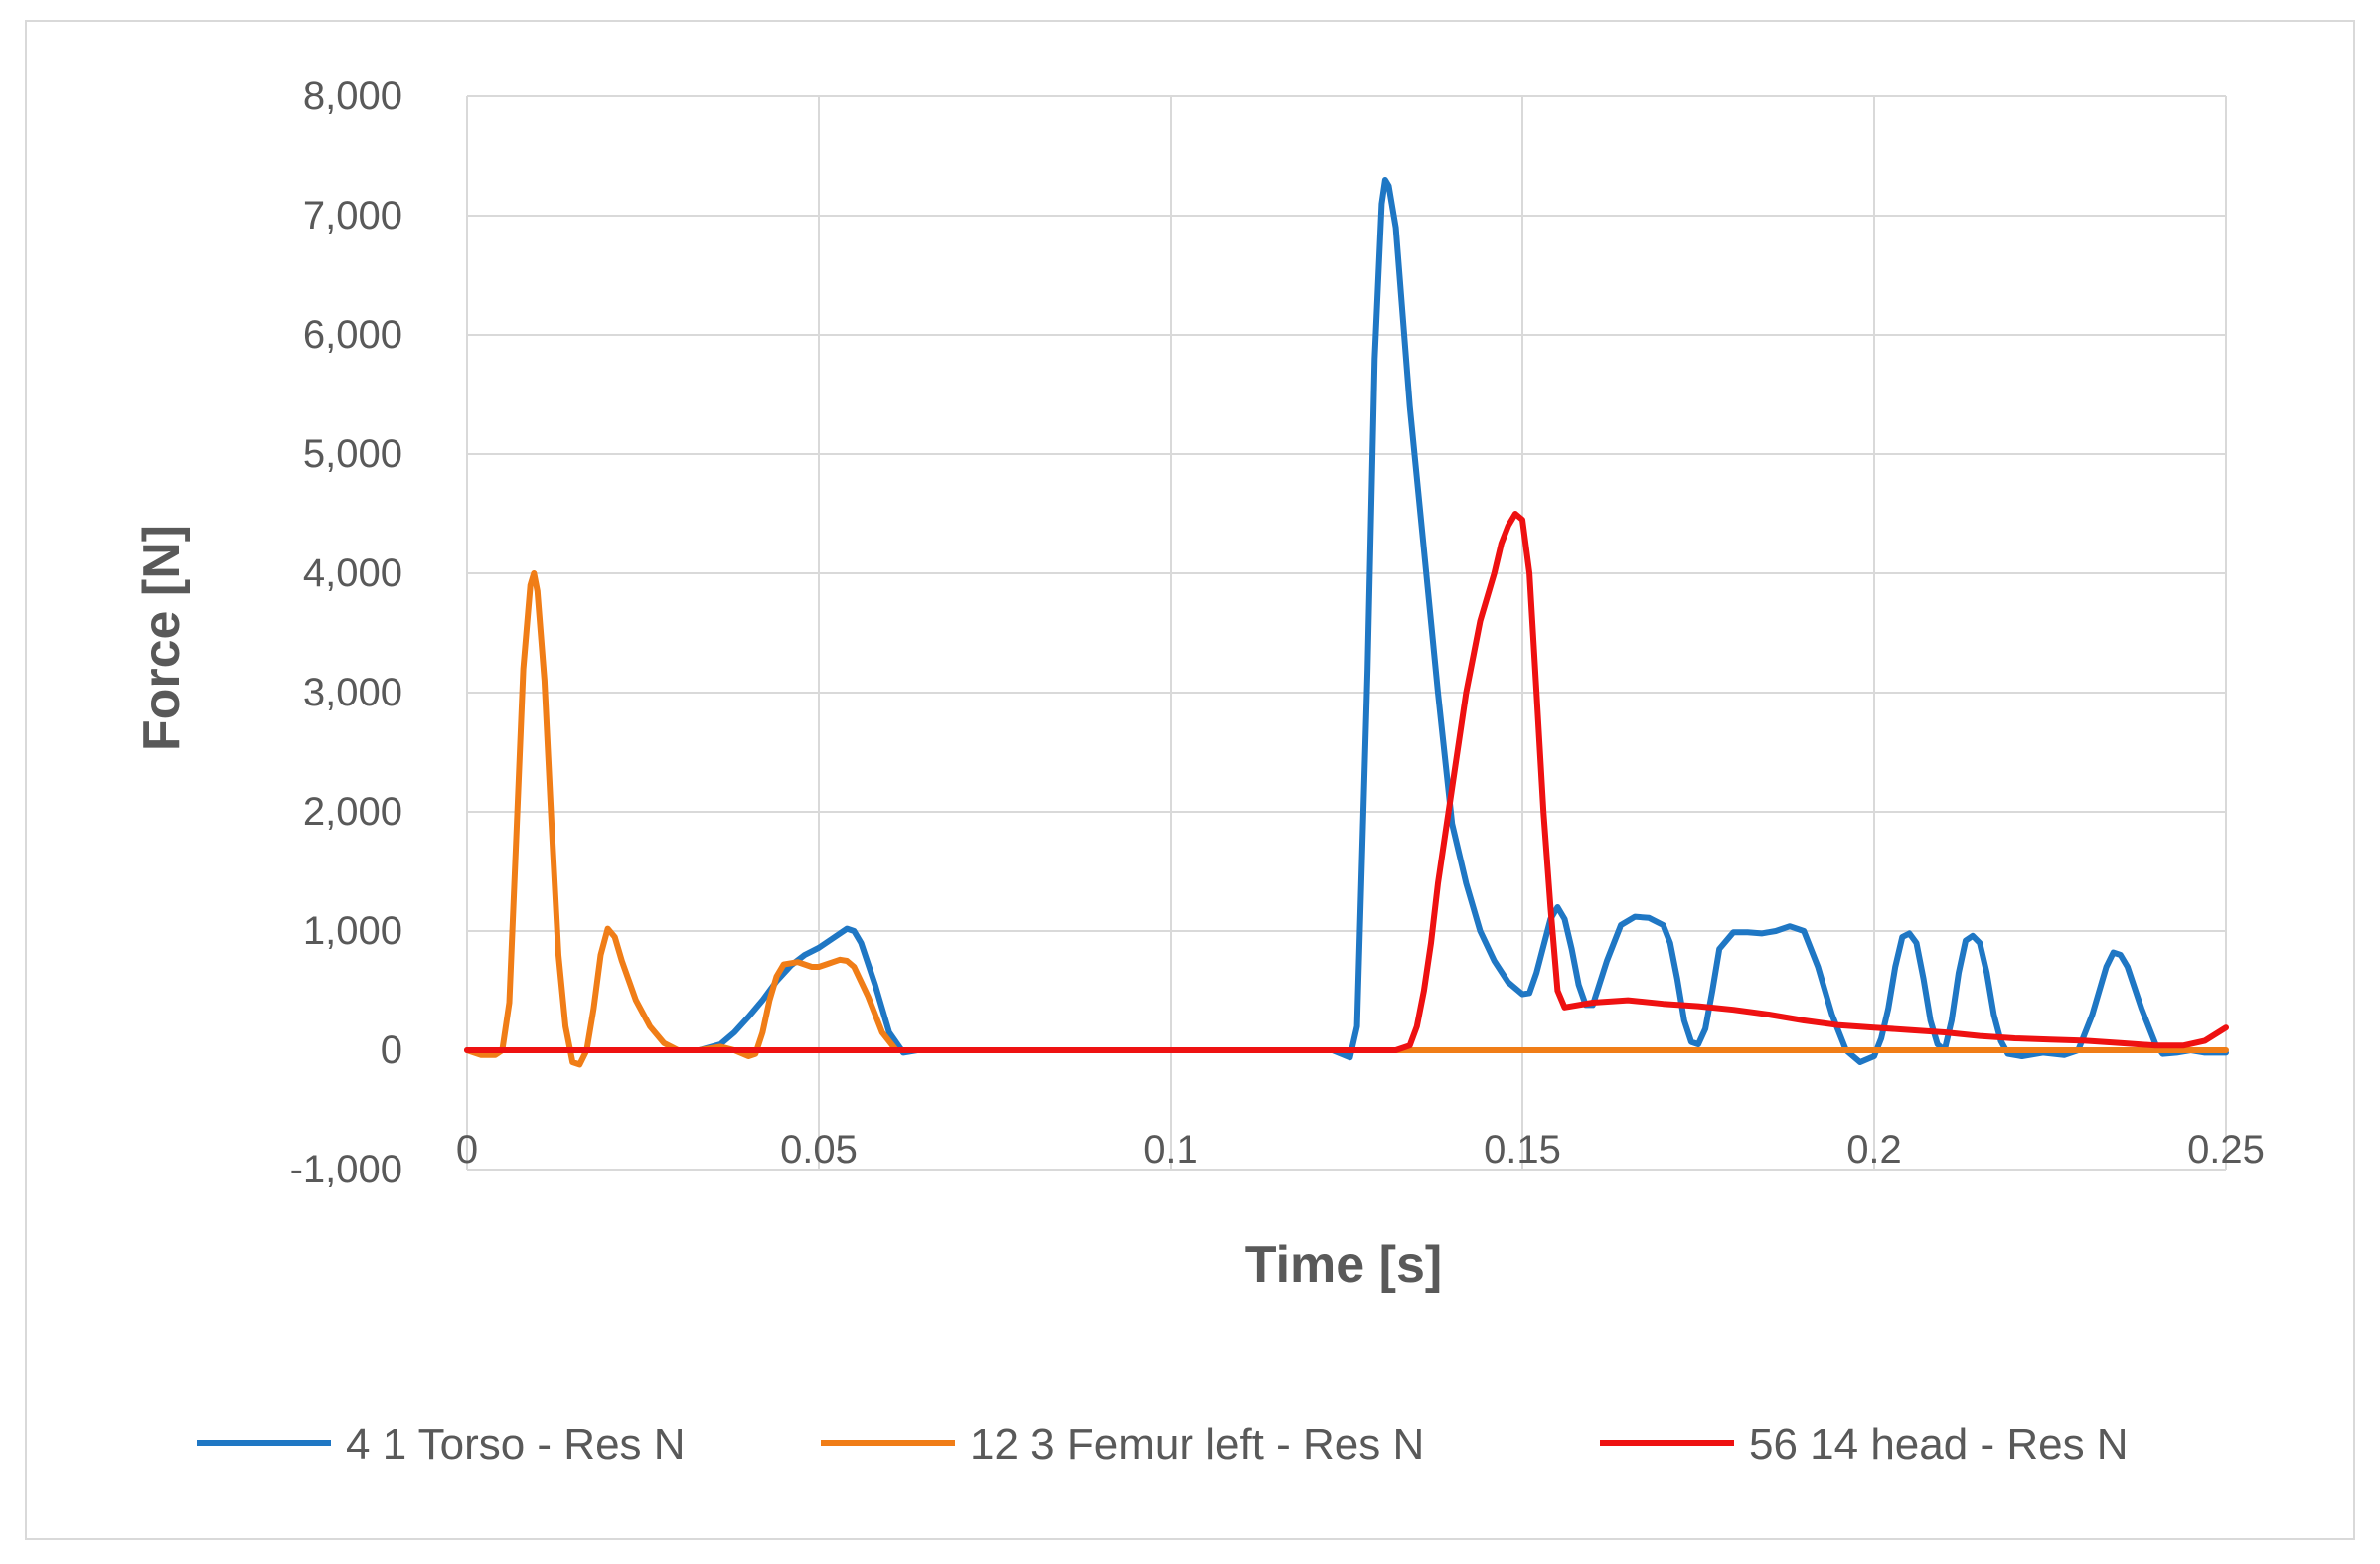  What do you see at coordinates (346, 1169) in the screenshot?
I see `y-tick-label: -1,000` at bounding box center [346, 1169].